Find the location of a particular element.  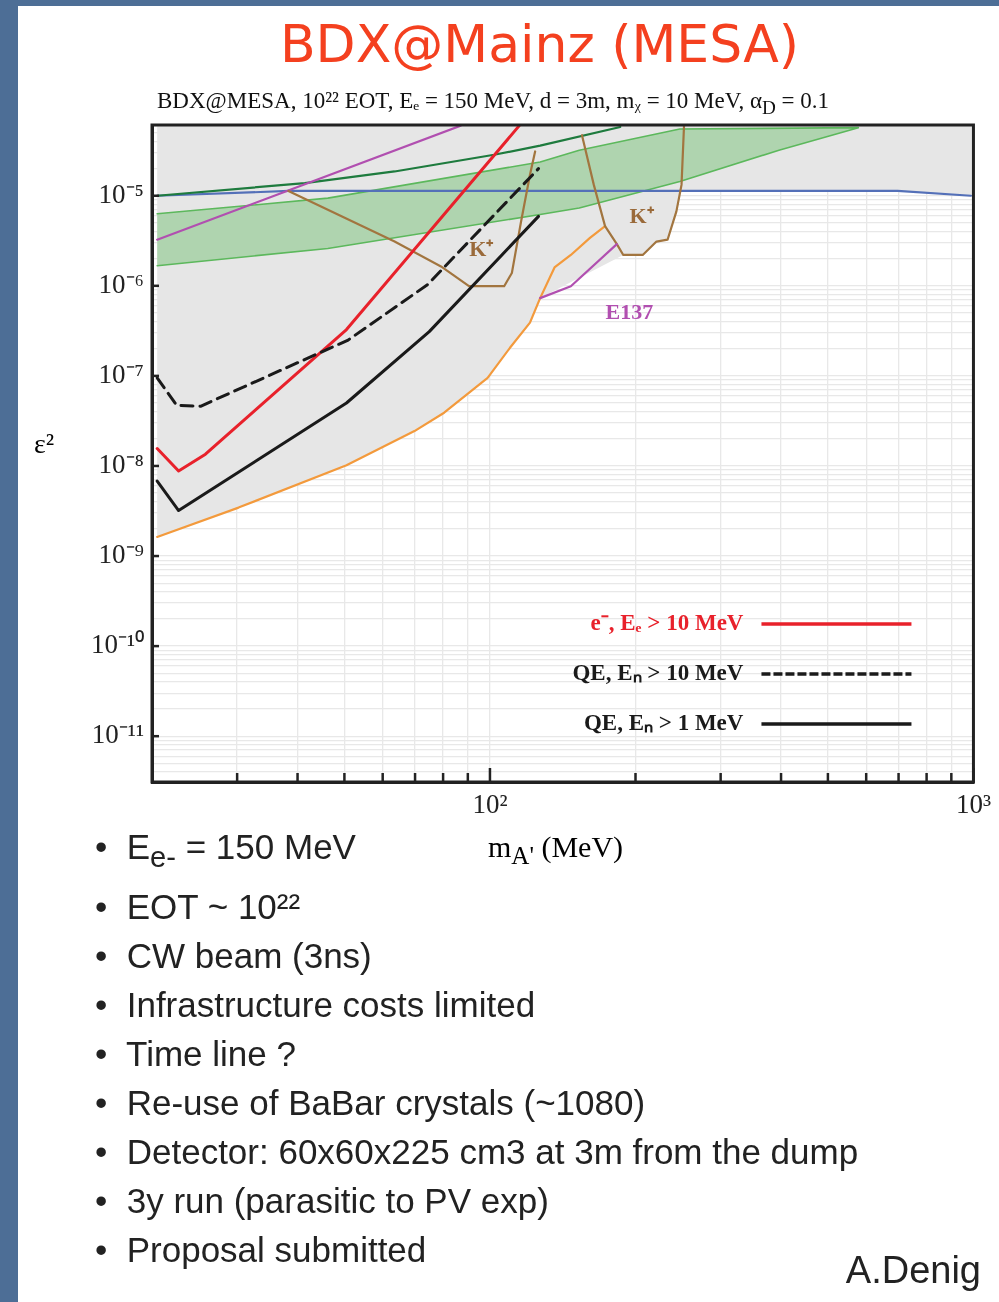

y-tick-label: 10⁻⁸ is located at coordinates (121, 464).